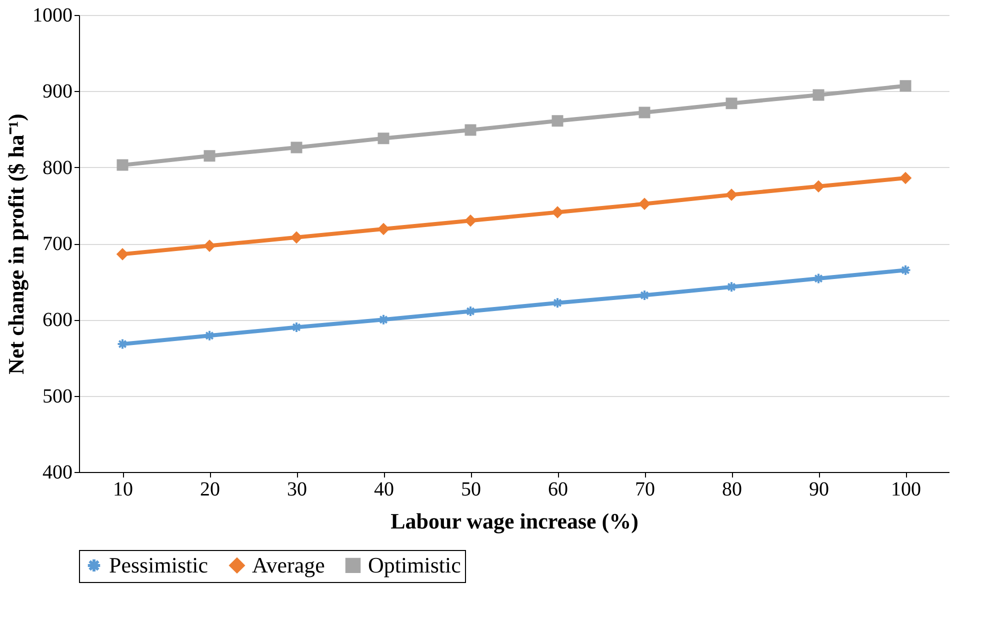  Describe the element at coordinates (297, 489) in the screenshot. I see `x-tick-label: 30` at that location.